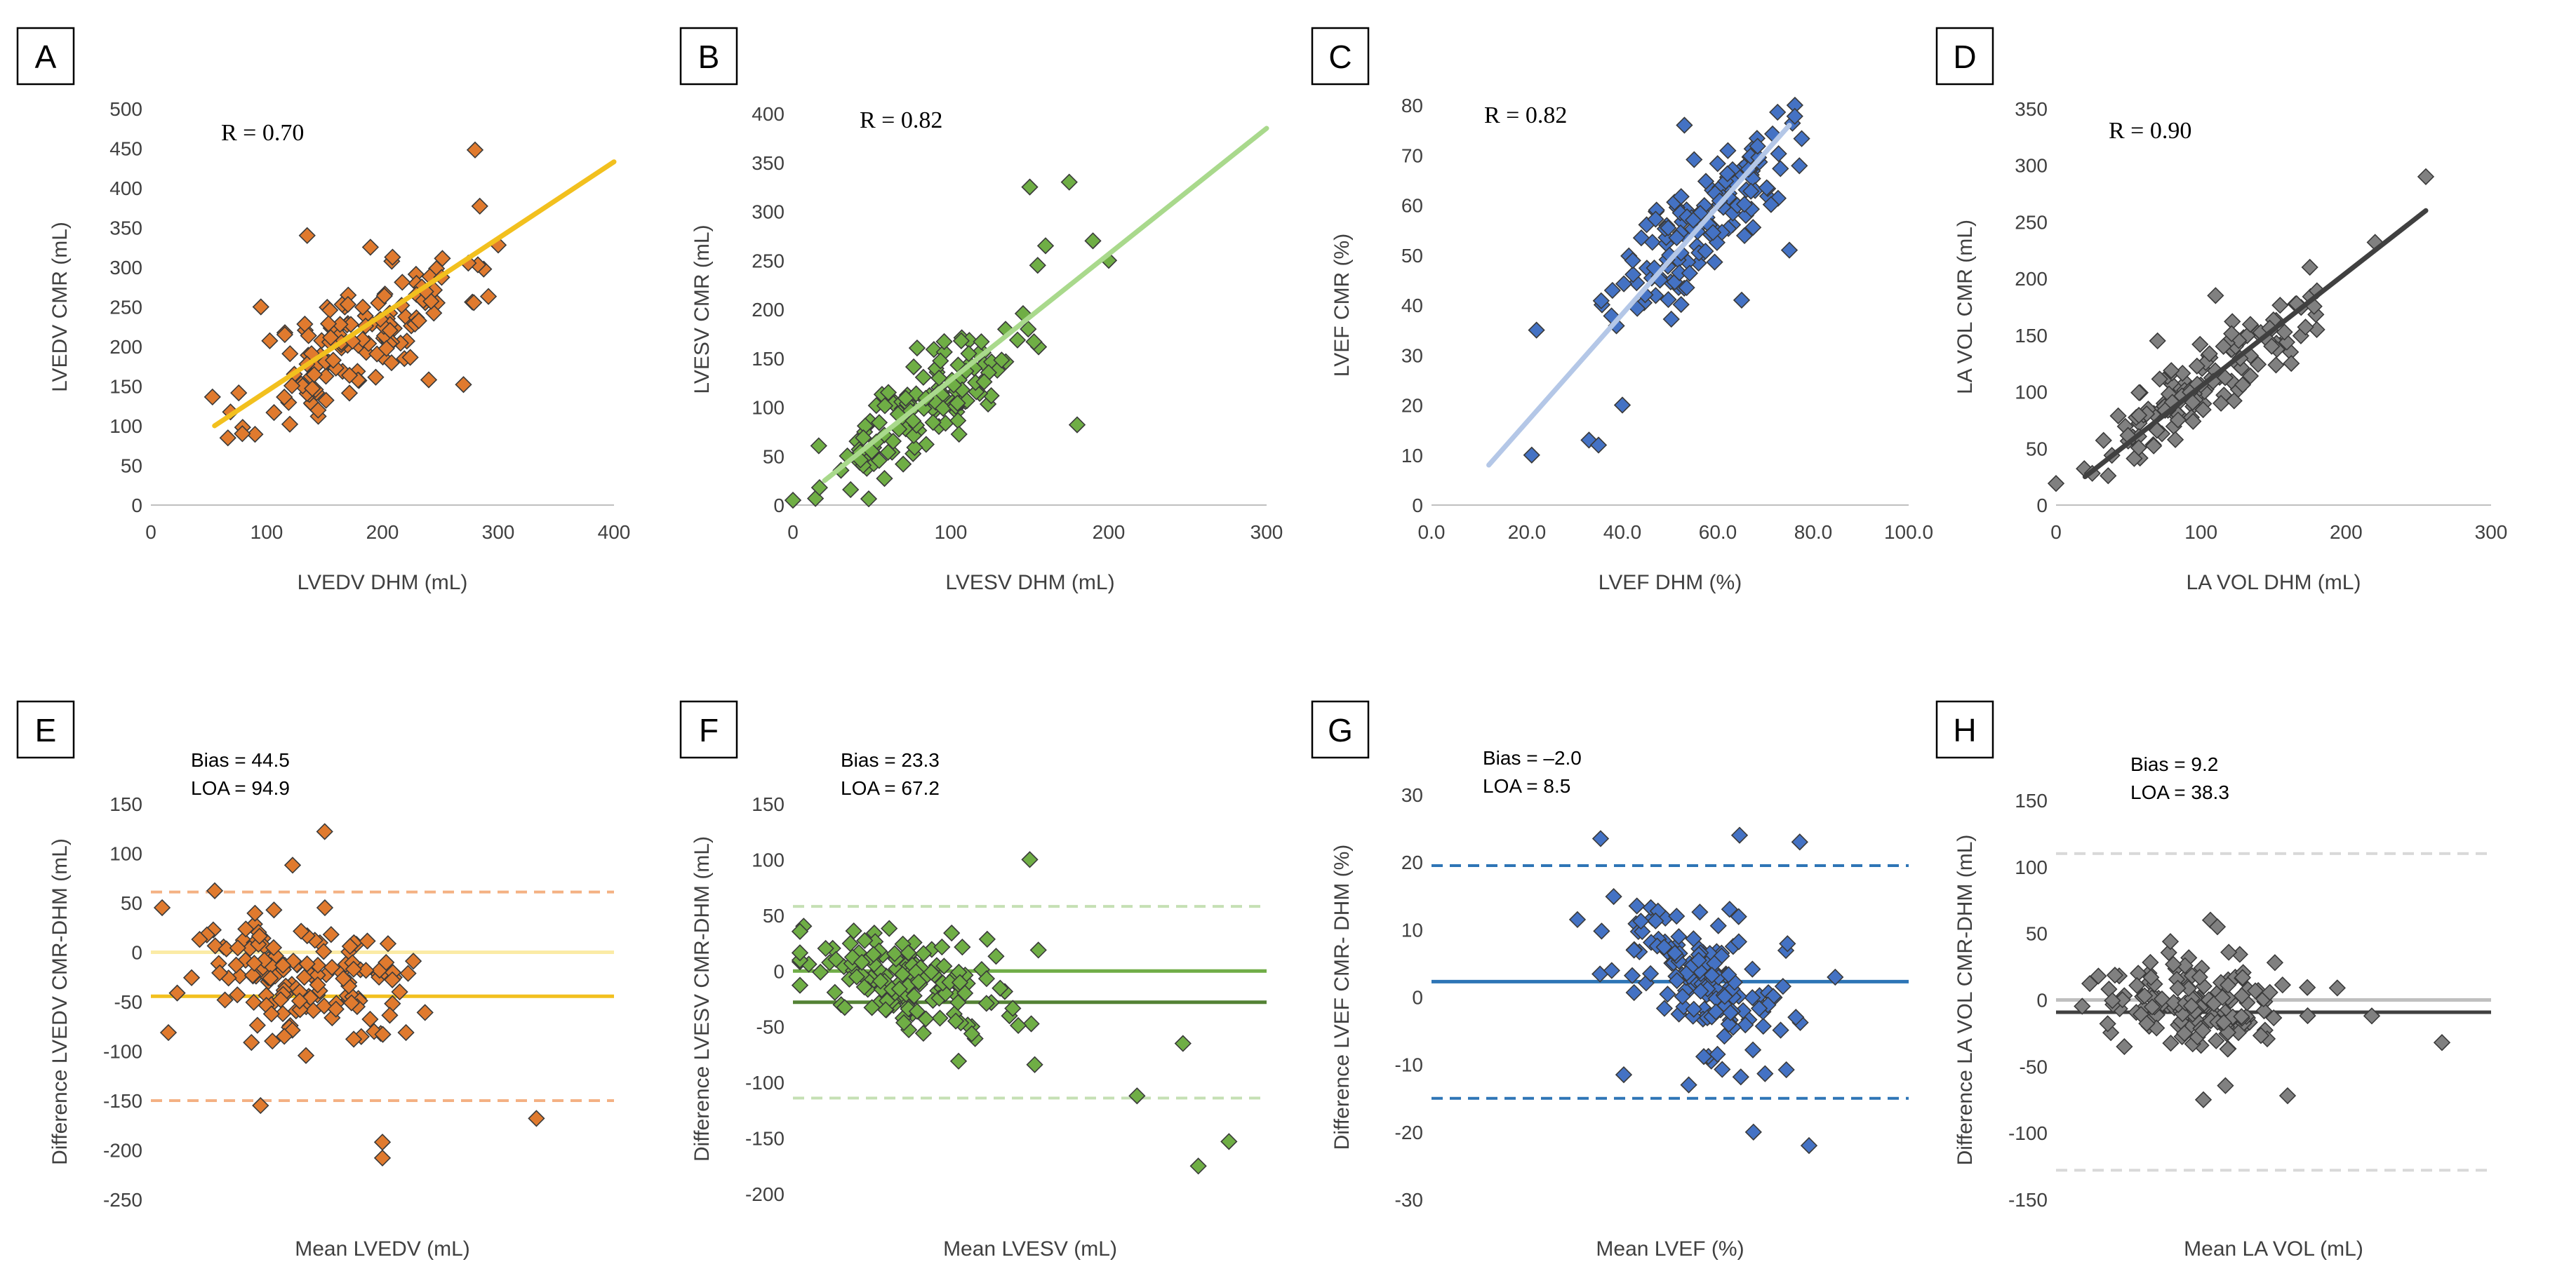  Describe the element at coordinates (768, 114) in the screenshot. I see `y-tick-label: 400` at that location.